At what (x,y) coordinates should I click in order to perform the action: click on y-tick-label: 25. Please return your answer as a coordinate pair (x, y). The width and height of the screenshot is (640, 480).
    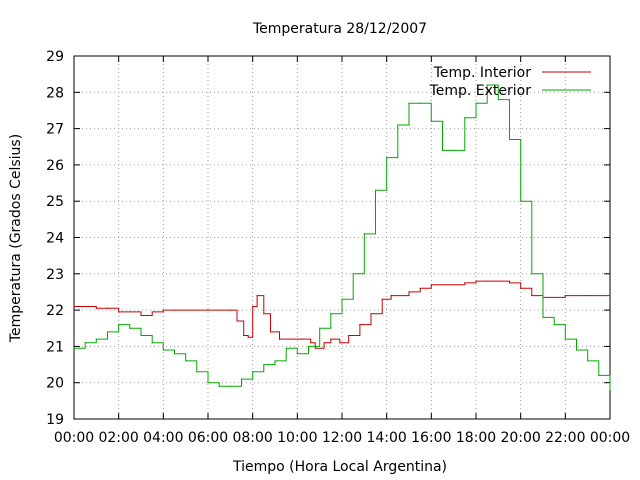
    Looking at the image, I should click on (55, 202).